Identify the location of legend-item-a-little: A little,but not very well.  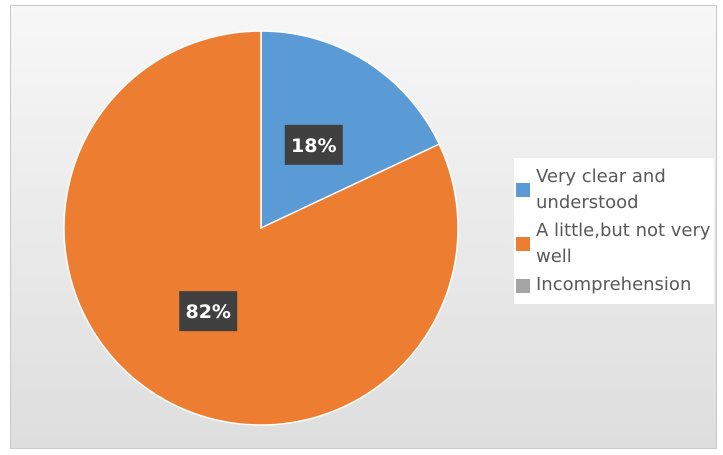
(614, 244).